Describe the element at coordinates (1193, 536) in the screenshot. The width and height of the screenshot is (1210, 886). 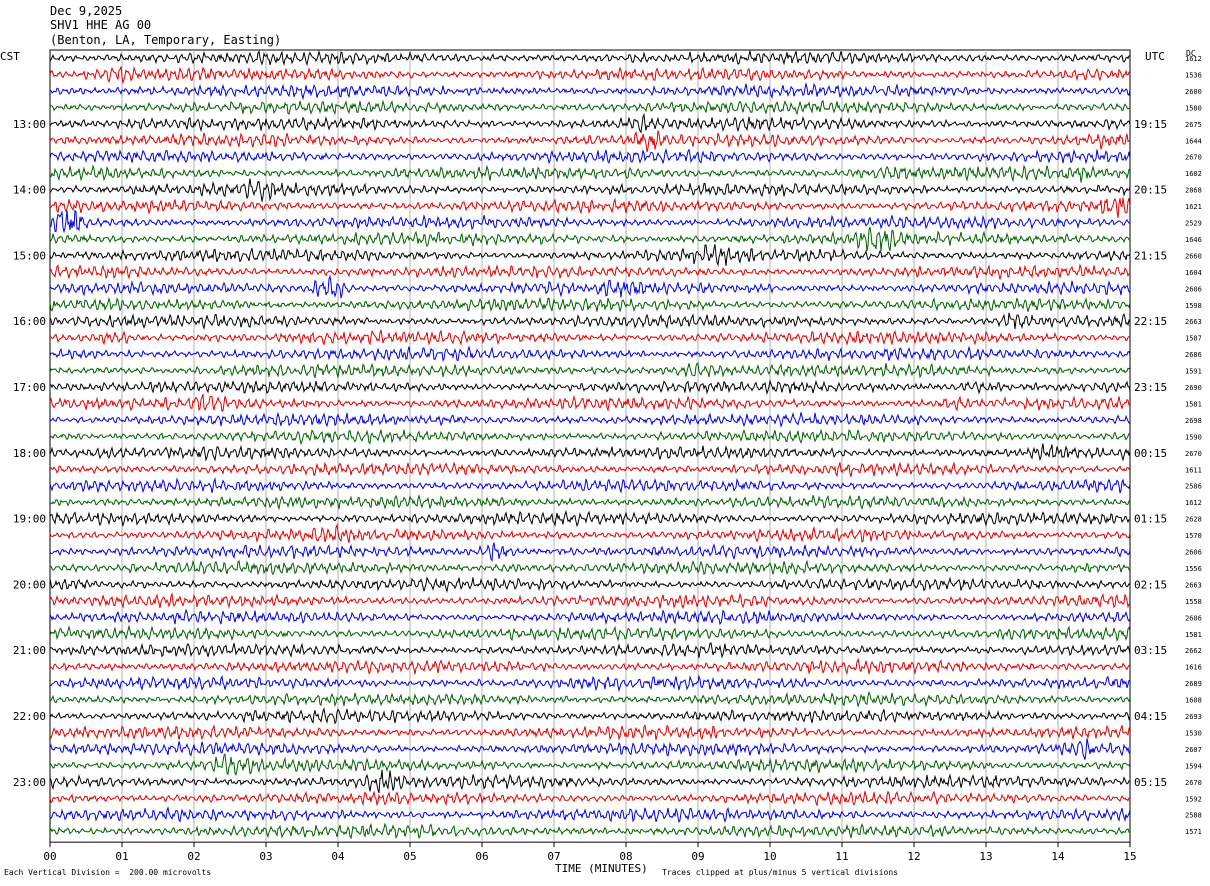
I see `dc-offset-label: 1570` at that location.